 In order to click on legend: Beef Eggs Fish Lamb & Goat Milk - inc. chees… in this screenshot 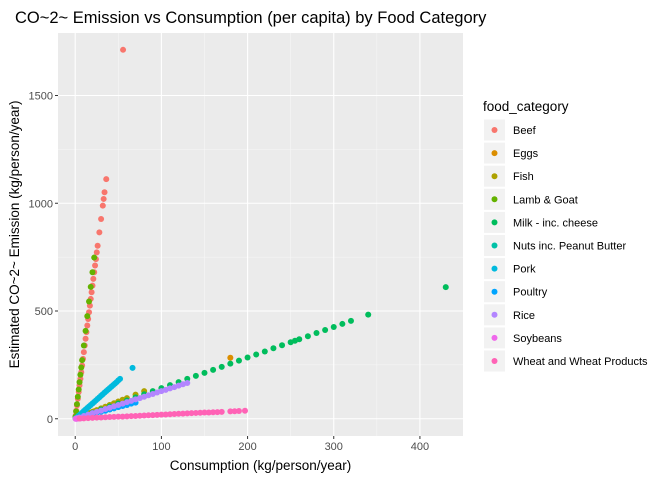, I will do `click(570, 246)`.